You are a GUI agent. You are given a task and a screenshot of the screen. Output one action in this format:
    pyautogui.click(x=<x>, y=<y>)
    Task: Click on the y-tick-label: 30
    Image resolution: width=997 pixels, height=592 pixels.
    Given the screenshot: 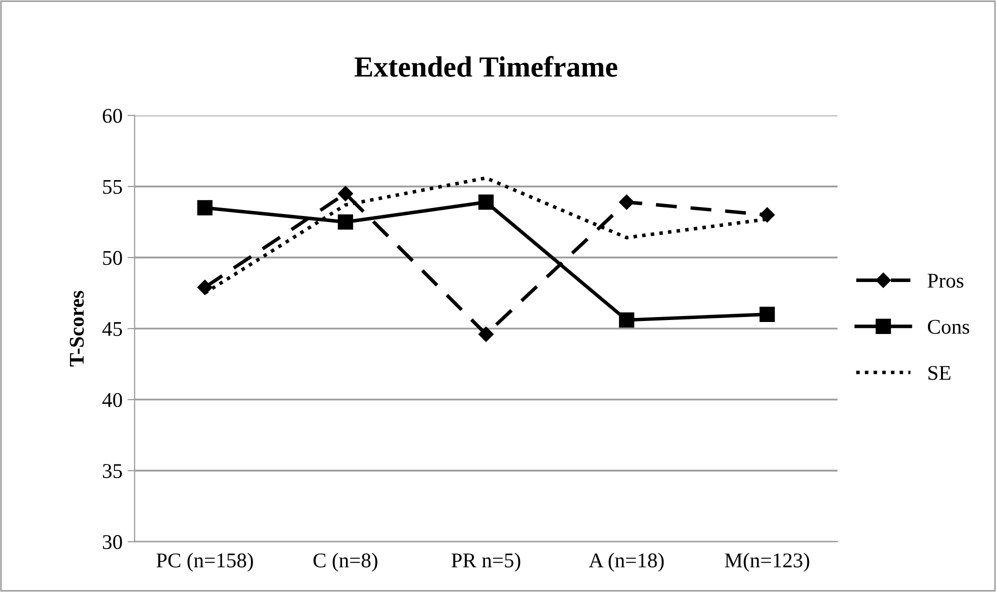 What is the action you would take?
    pyautogui.click(x=112, y=542)
    